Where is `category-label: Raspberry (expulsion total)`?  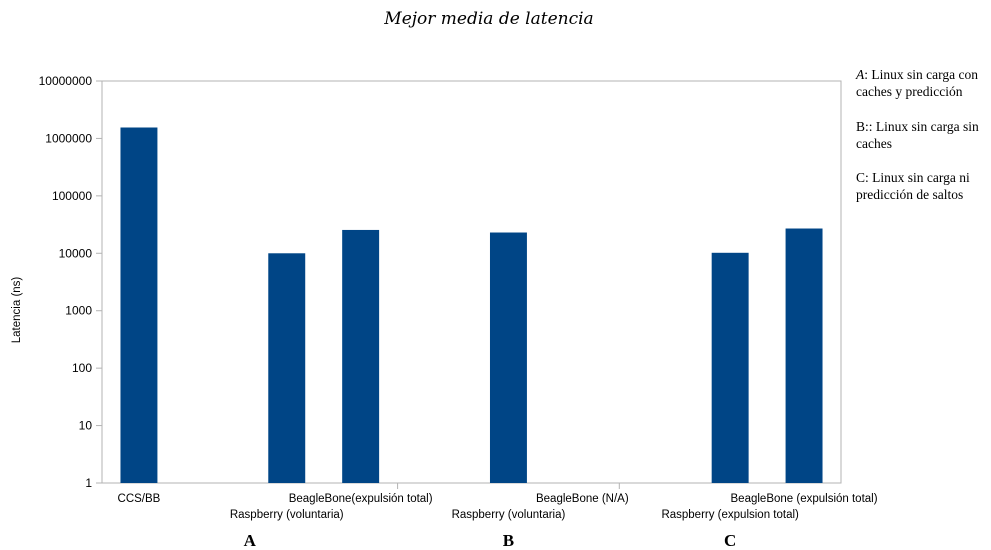
category-label: Raspberry (expulsion total) is located at coordinates (730, 515).